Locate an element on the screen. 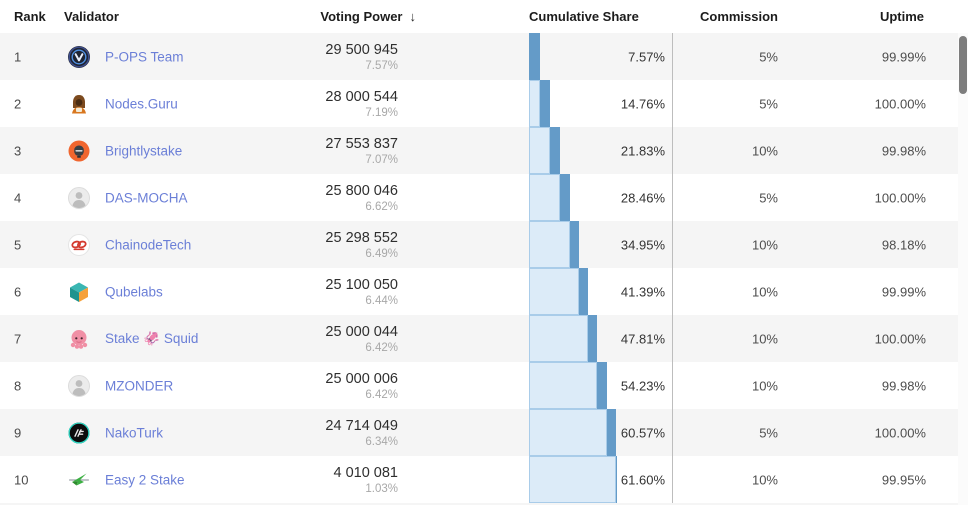  column-header-uptime: Uptime is located at coordinates (901, 16).